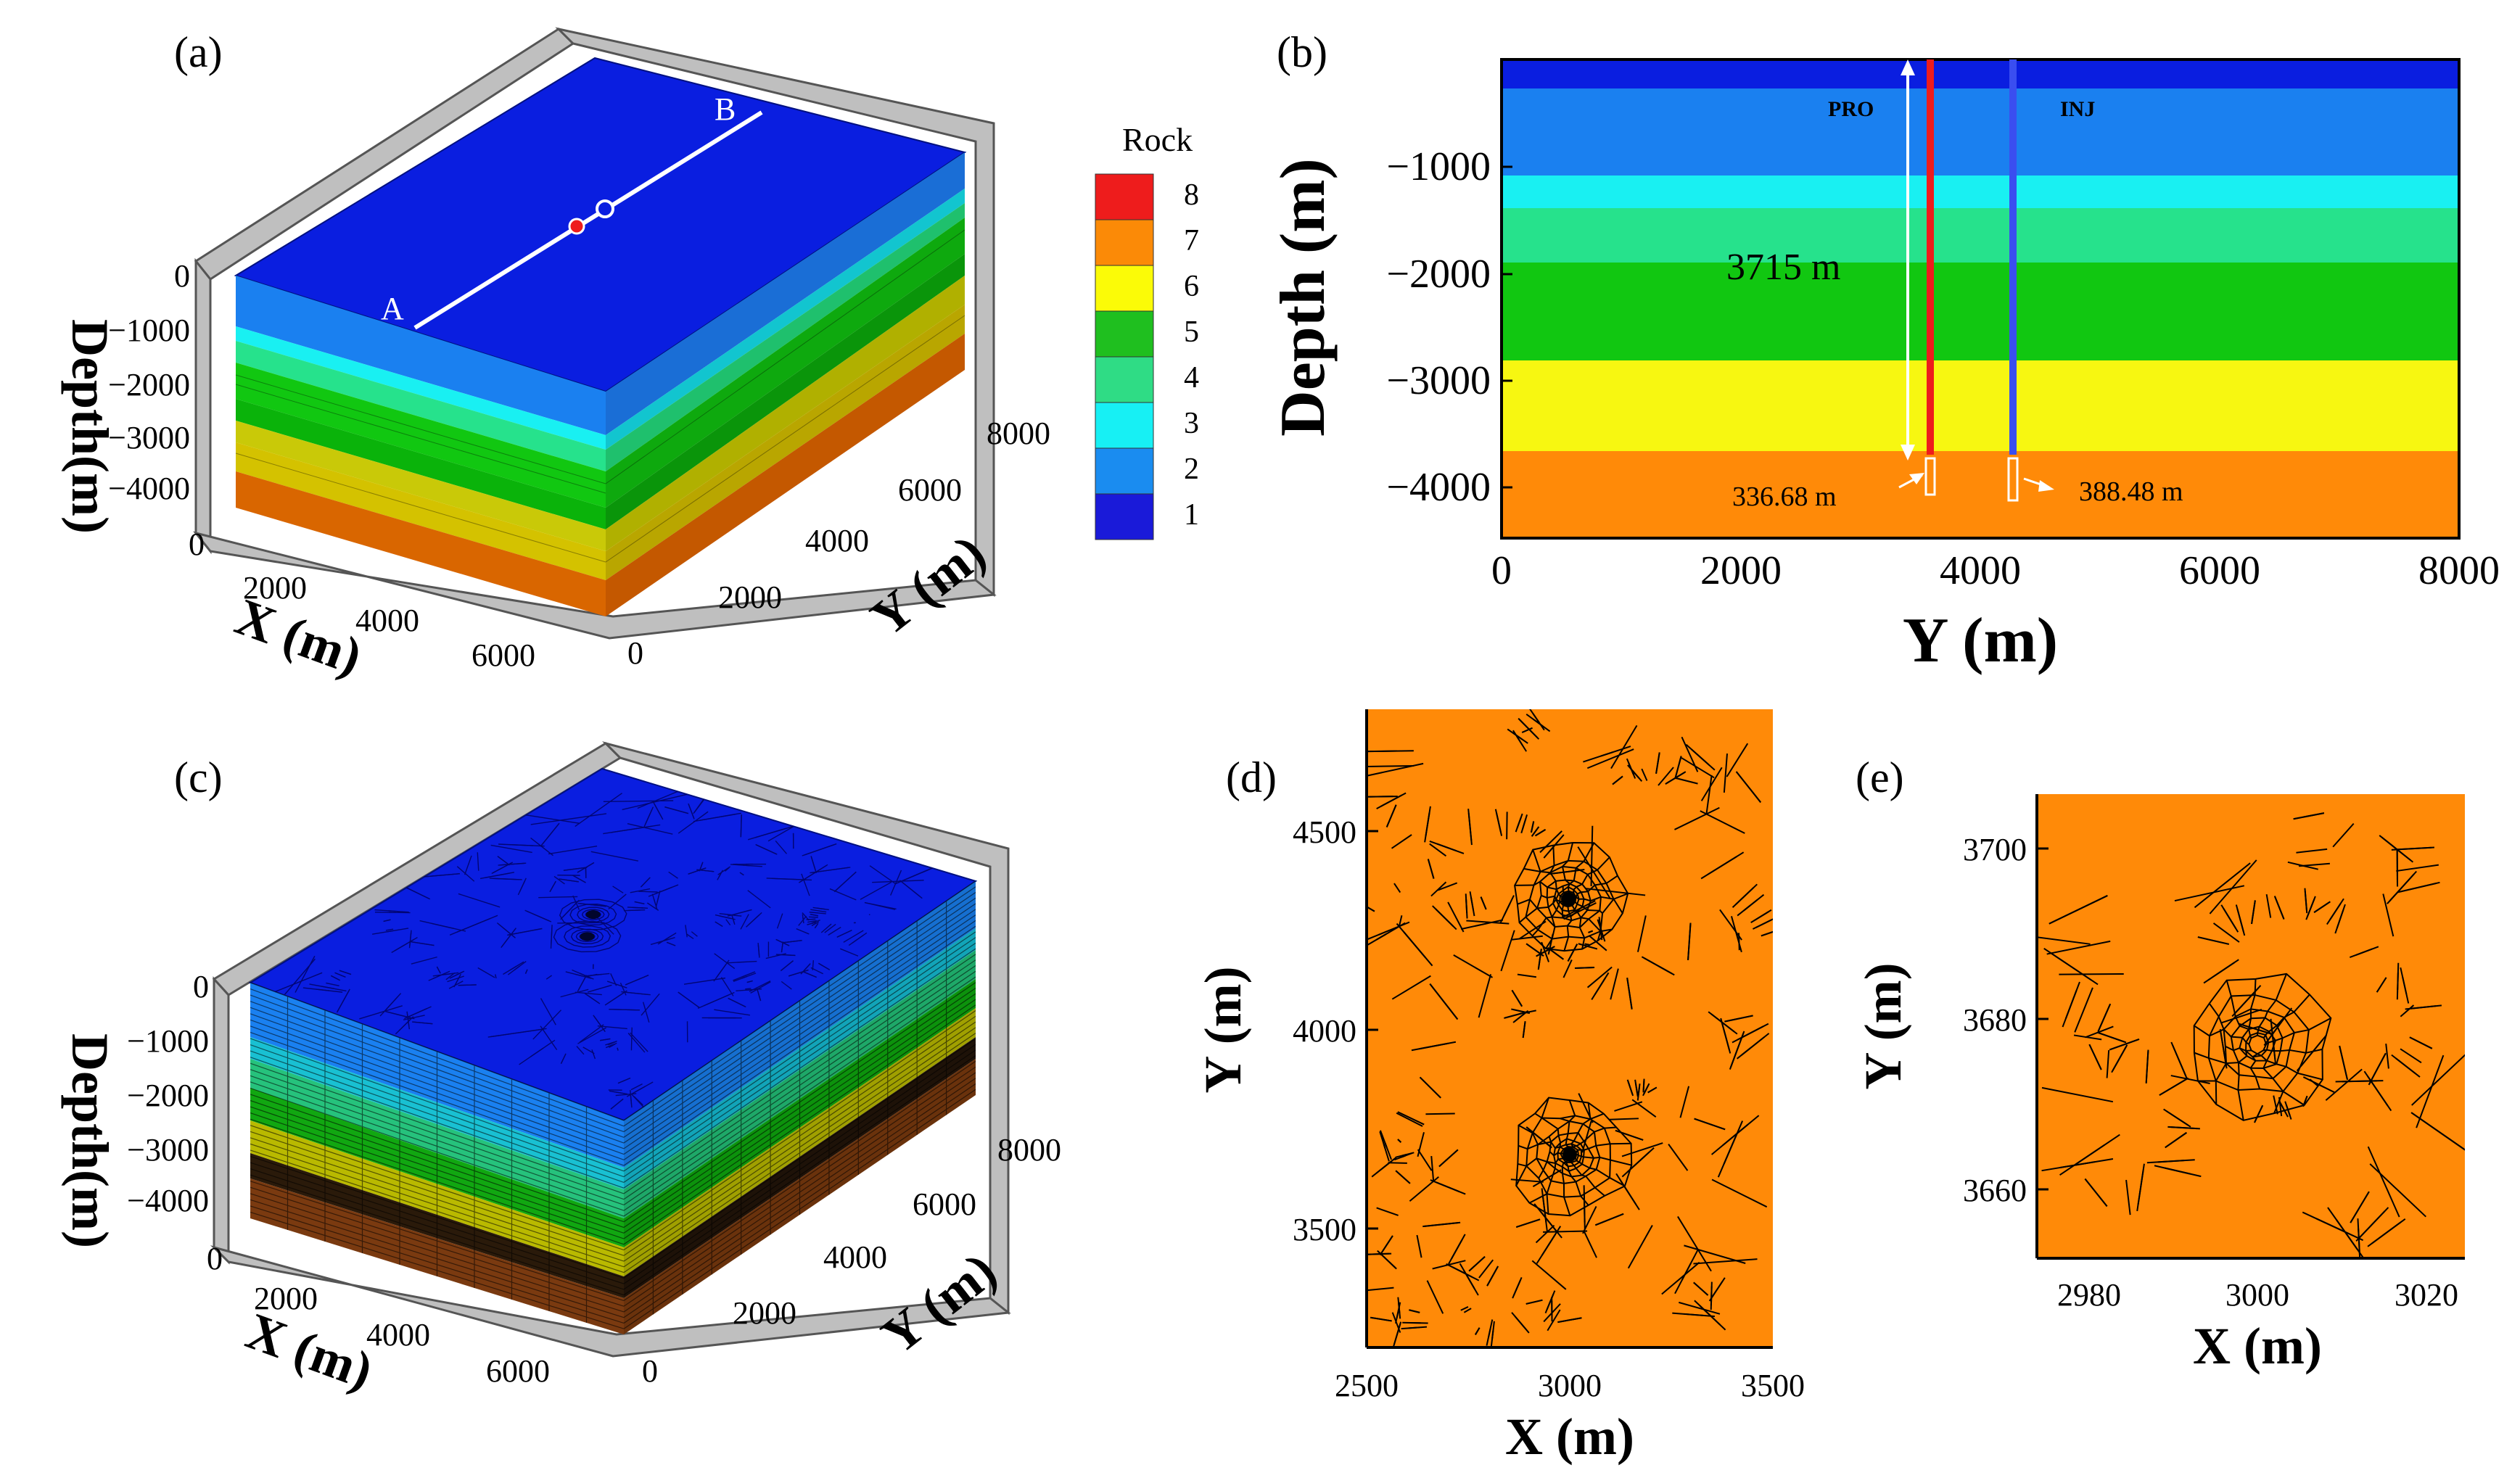 Image resolution: width=2520 pixels, height=1478 pixels. Describe the element at coordinates (2013, 257) in the screenshot. I see `injection-well` at that location.